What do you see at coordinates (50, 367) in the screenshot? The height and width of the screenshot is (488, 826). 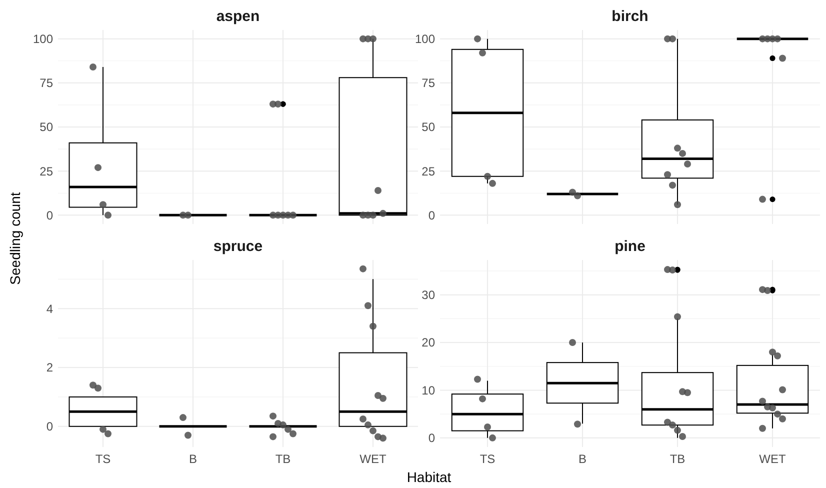 I see `y-tick-label: 2` at bounding box center [50, 367].